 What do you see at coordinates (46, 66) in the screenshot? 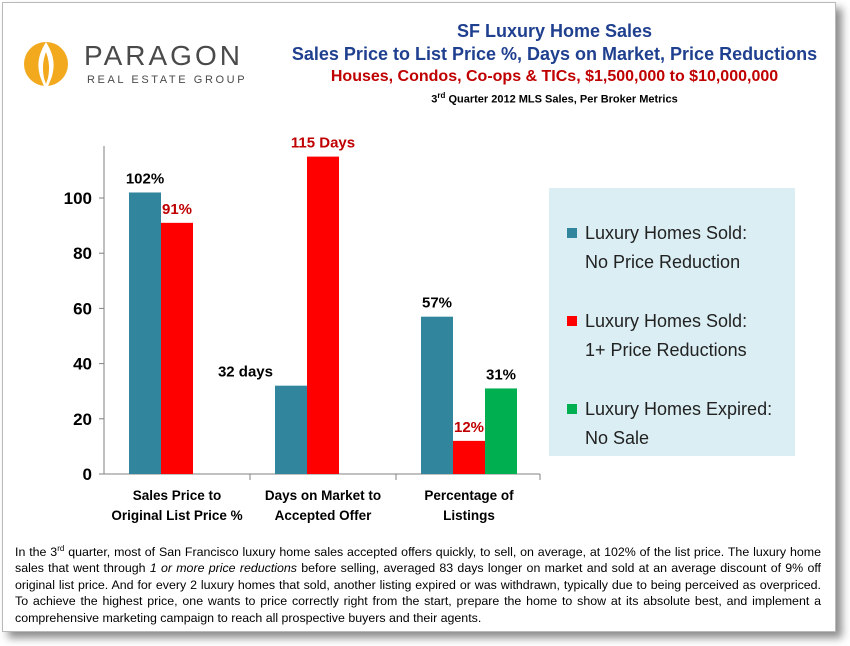
I see `paragon-flame-icon` at bounding box center [46, 66].